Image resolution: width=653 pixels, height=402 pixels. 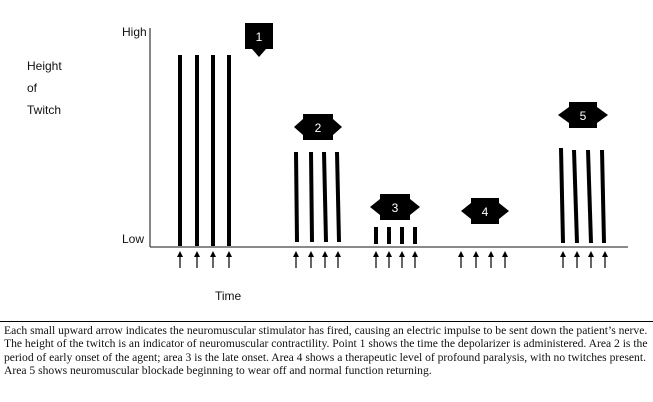 I want to click on y-title-line-2: of, so click(x=32, y=88).